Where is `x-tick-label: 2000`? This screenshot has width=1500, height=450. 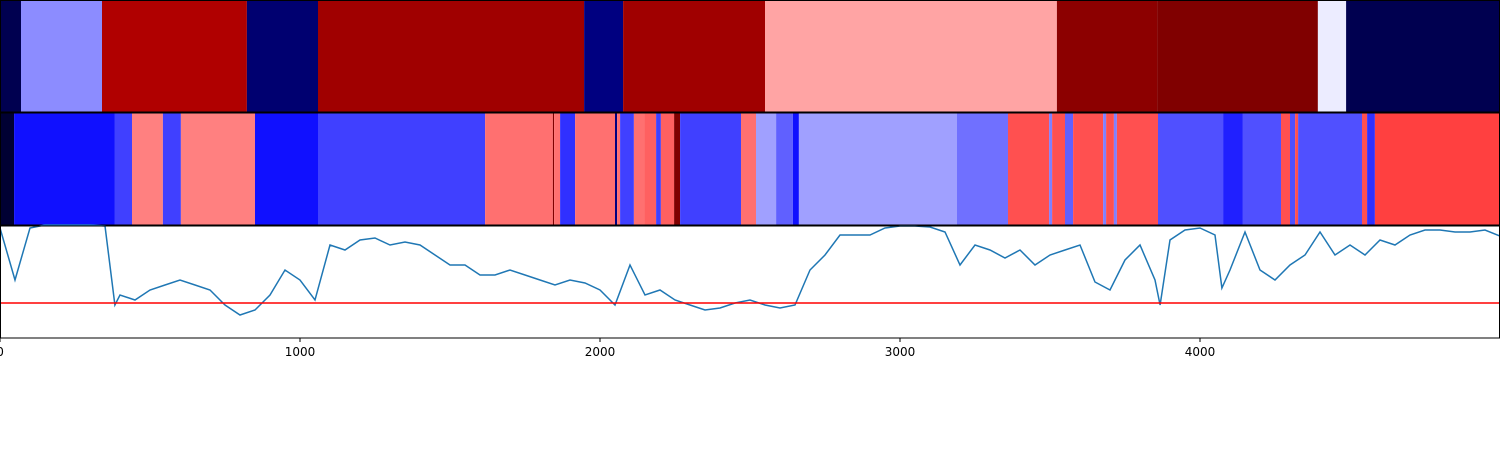
x-tick-label: 2000 is located at coordinates (600, 352).